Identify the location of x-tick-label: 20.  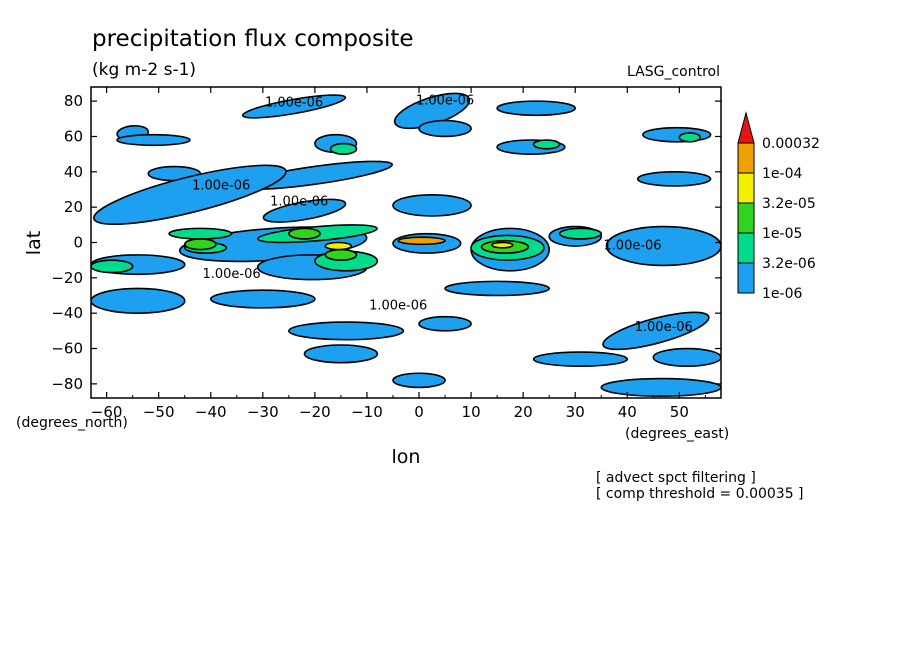
(523, 412).